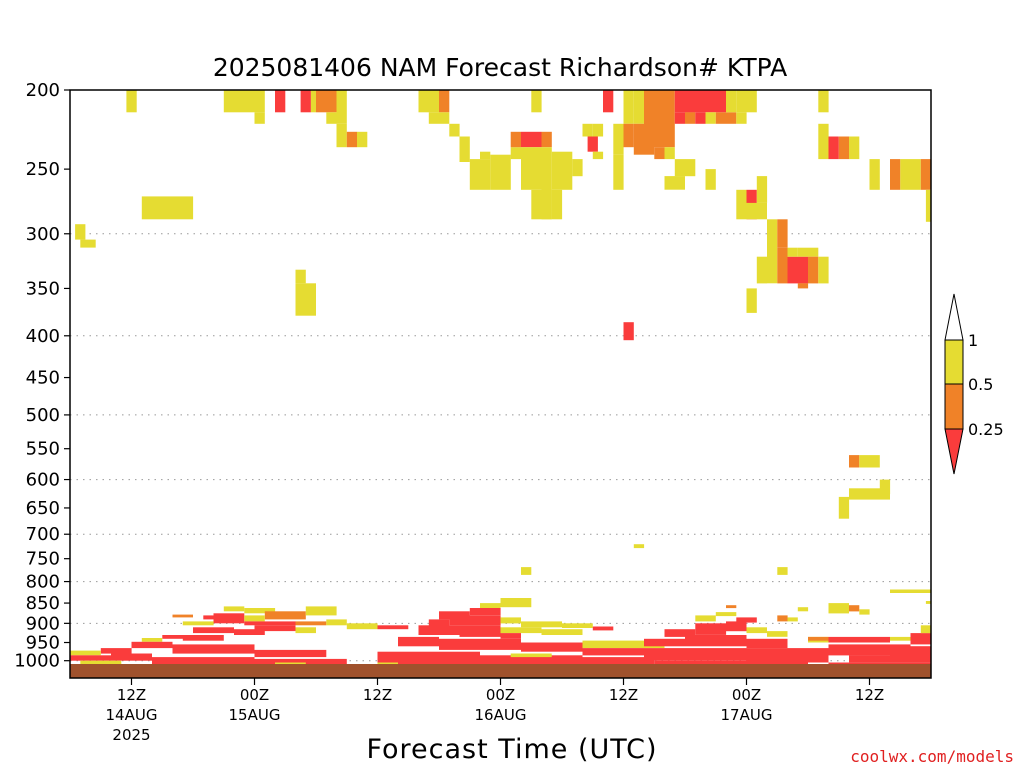 The image size is (1024, 768). What do you see at coordinates (954, 362) in the screenshot?
I see `legend-swatch-0.5-1` at bounding box center [954, 362].